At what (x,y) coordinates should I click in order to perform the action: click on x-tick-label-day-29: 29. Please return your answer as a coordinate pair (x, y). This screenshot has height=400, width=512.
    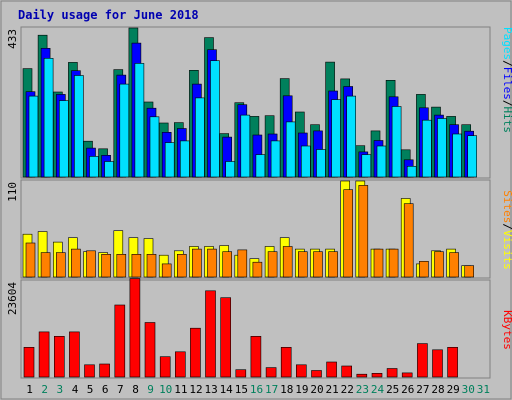
    Looking at the image, I should click on (453, 389).